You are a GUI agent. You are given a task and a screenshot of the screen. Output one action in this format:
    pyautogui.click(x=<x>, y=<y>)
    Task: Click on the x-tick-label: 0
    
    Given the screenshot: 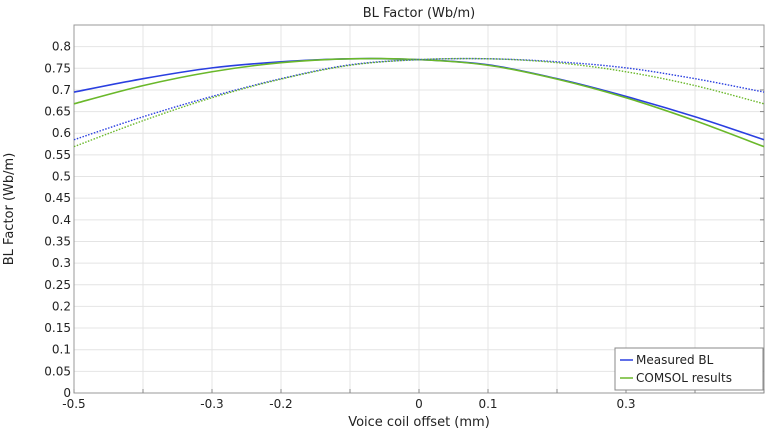 What is the action you would take?
    pyautogui.click(x=419, y=404)
    